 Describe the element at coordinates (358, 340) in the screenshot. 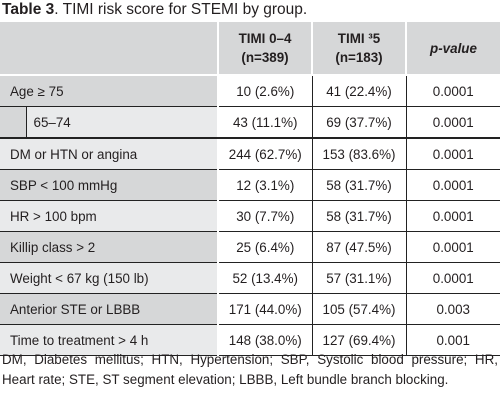

I see `row-timi-5-value: 127 (69.4%)` at that location.